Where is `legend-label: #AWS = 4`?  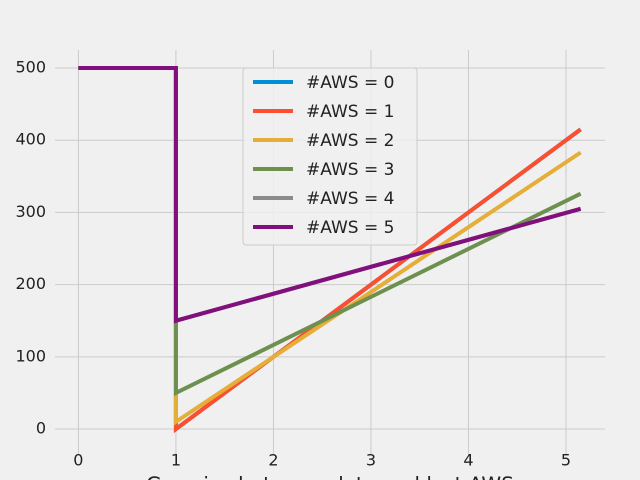
legend-label: #AWS = 4 is located at coordinates (350, 199).